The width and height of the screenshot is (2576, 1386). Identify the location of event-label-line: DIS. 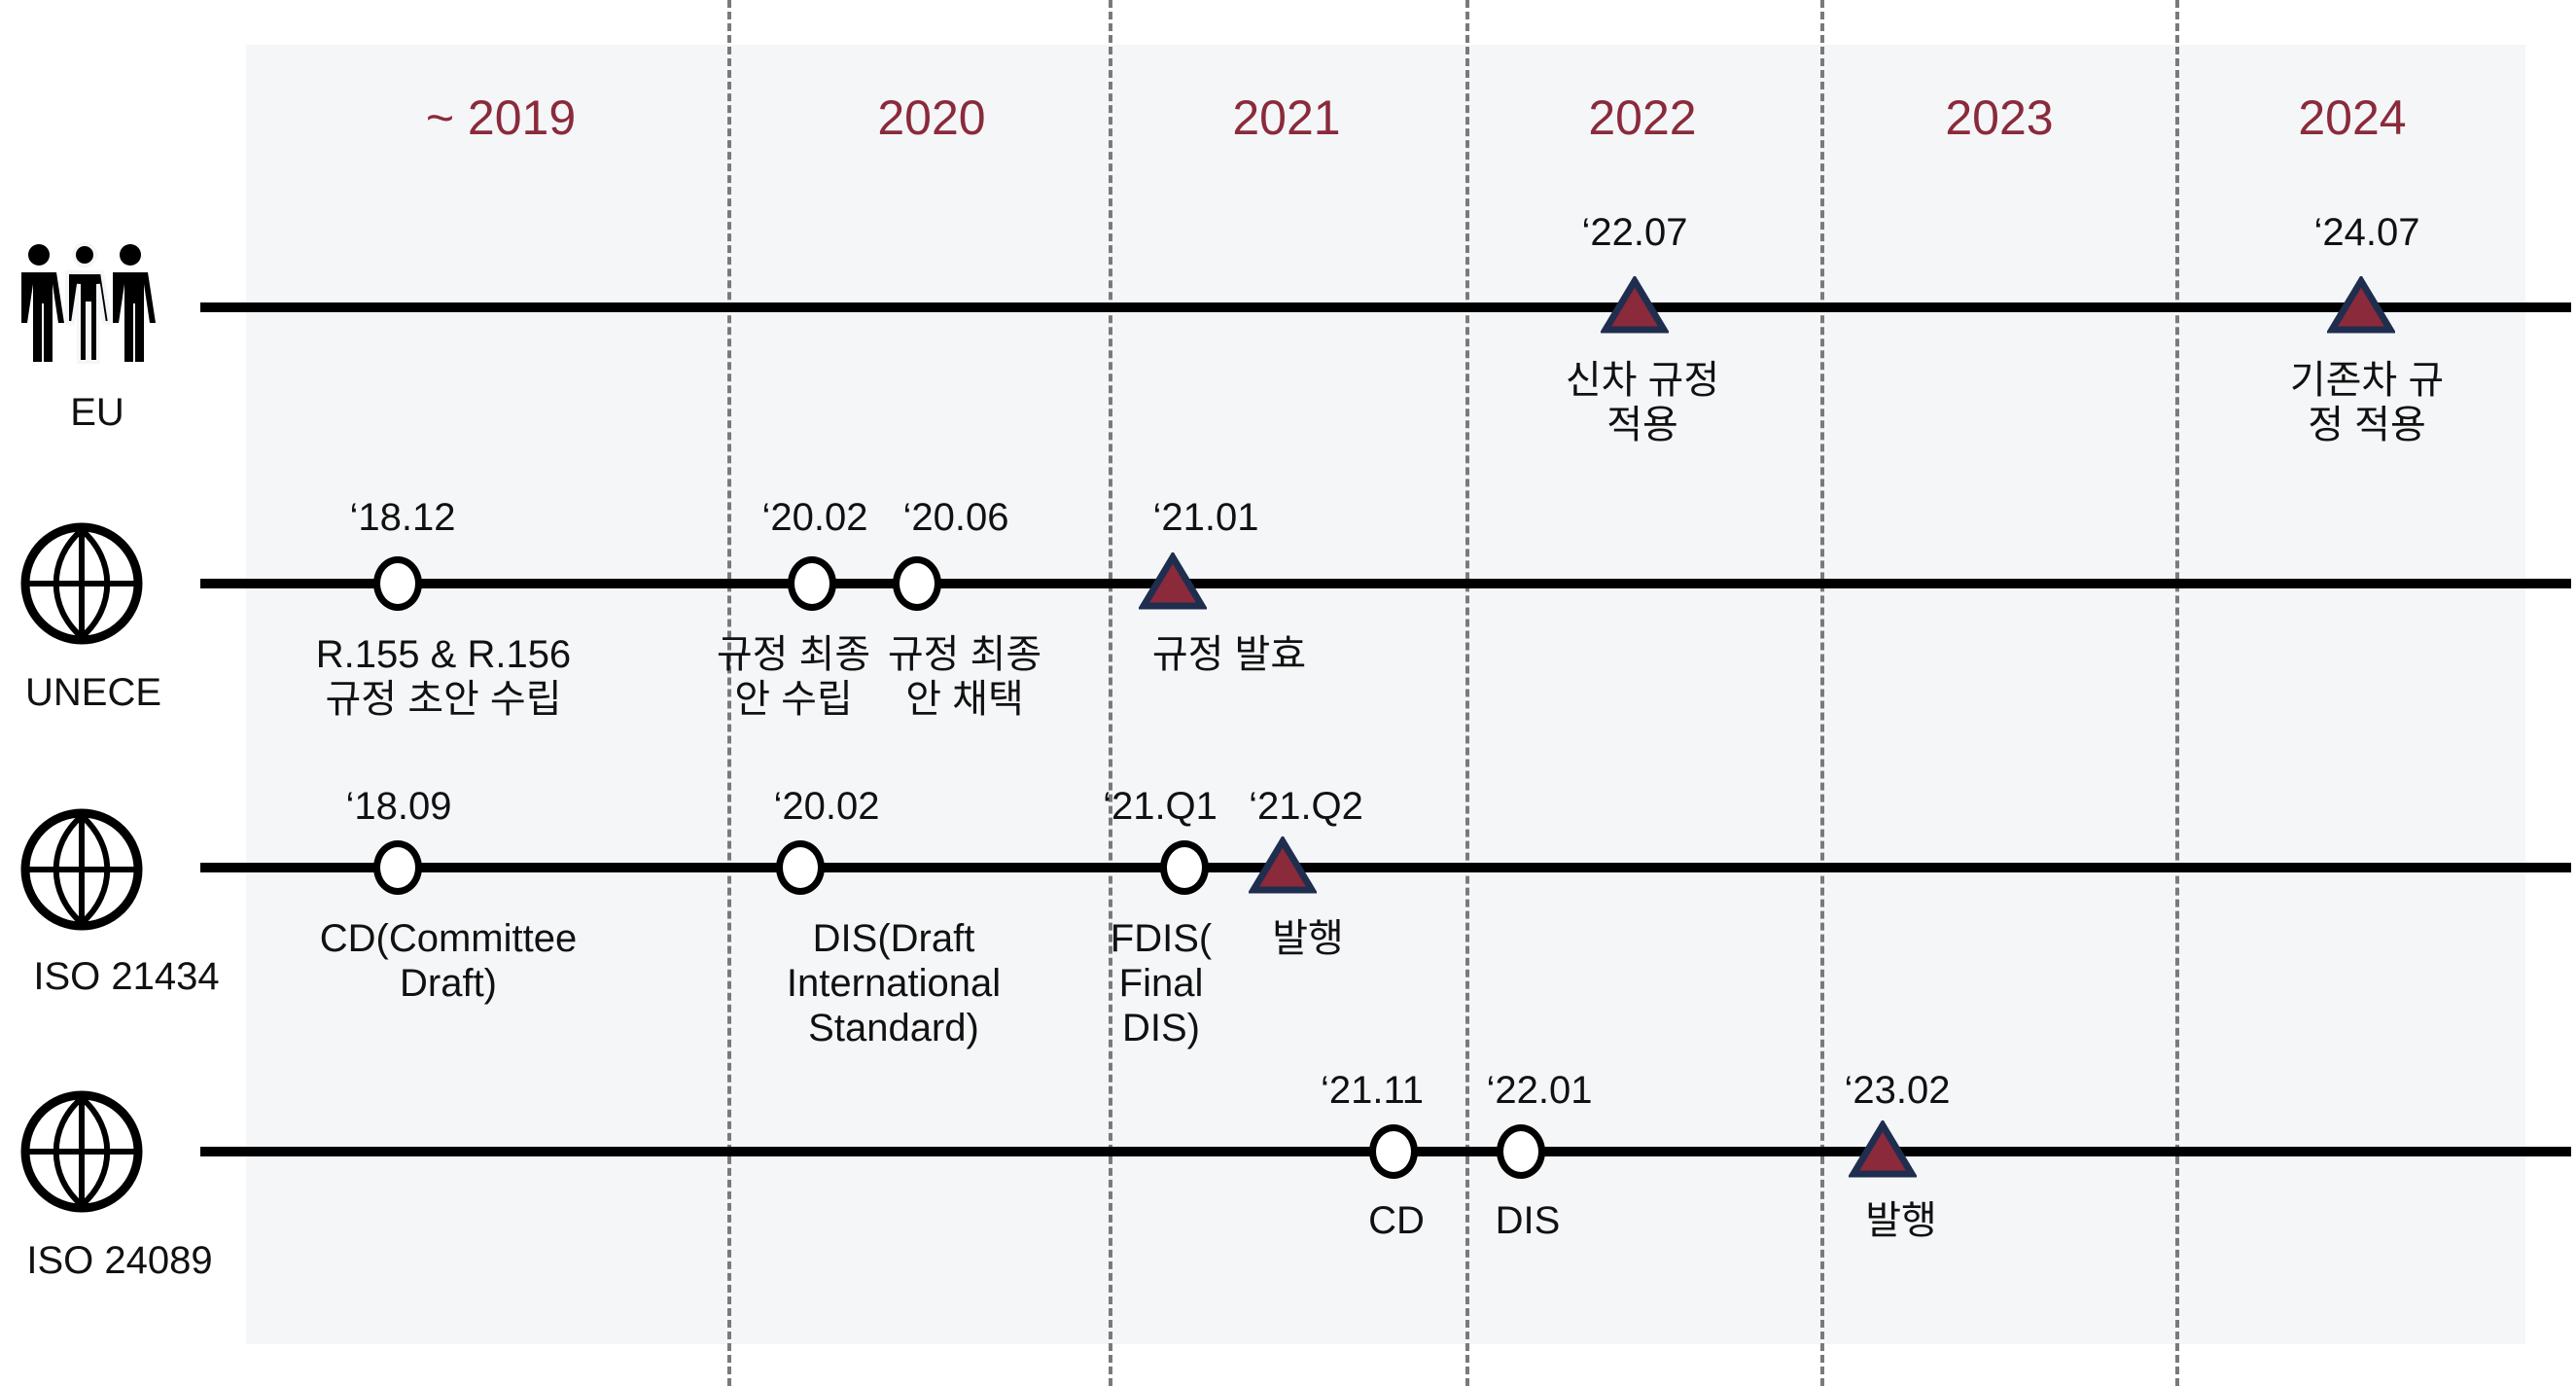
(1528, 1221).